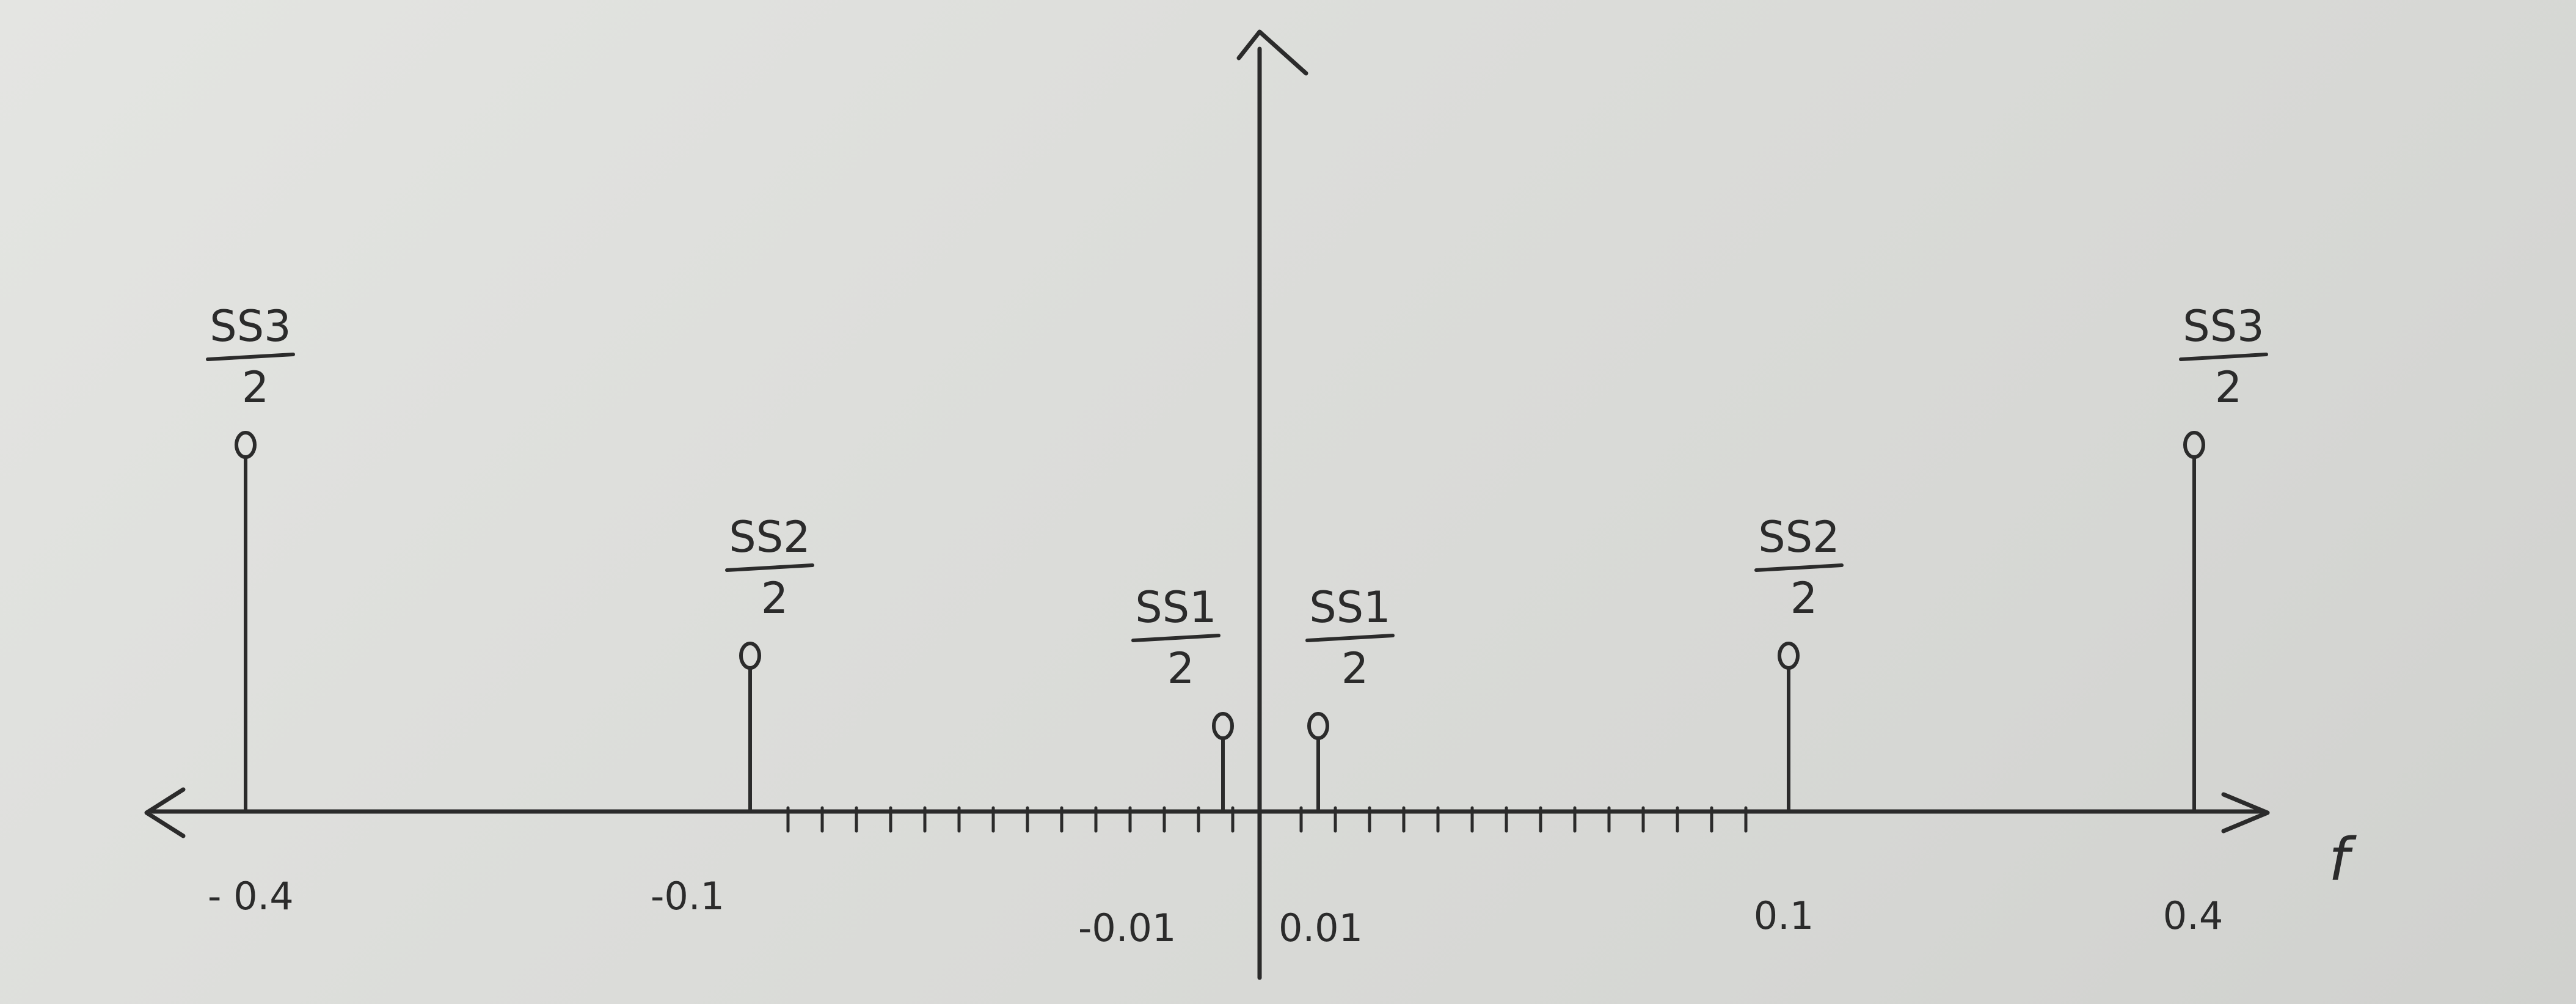 The height and width of the screenshot is (1004, 2576). I want to click on right-arrowhead, so click(2245, 813).